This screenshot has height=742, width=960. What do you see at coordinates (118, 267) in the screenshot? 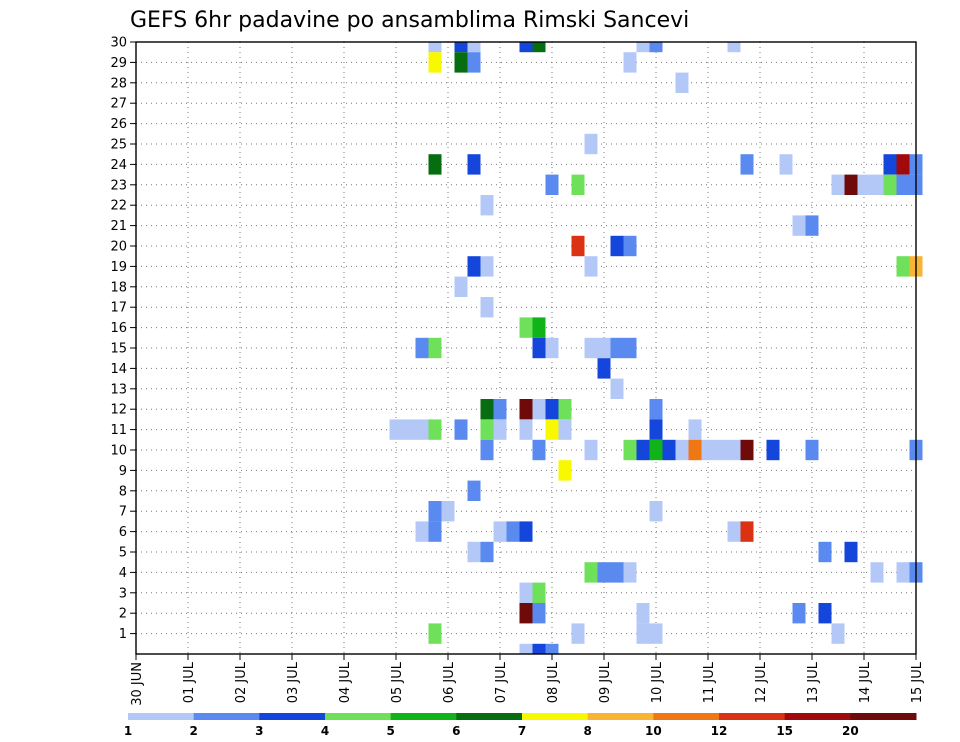
I see `y-tick-label: 19` at bounding box center [118, 267].